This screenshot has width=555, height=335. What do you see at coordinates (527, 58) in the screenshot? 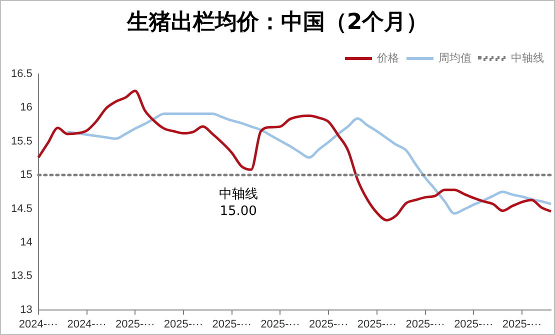
I see `legend-label: 中轴线` at bounding box center [527, 58].